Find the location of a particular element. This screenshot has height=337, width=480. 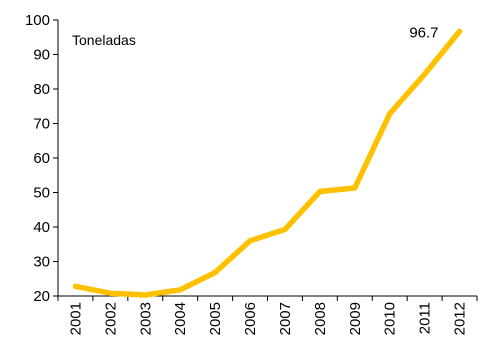

x-tick-label: 2005 is located at coordinates (215, 318).